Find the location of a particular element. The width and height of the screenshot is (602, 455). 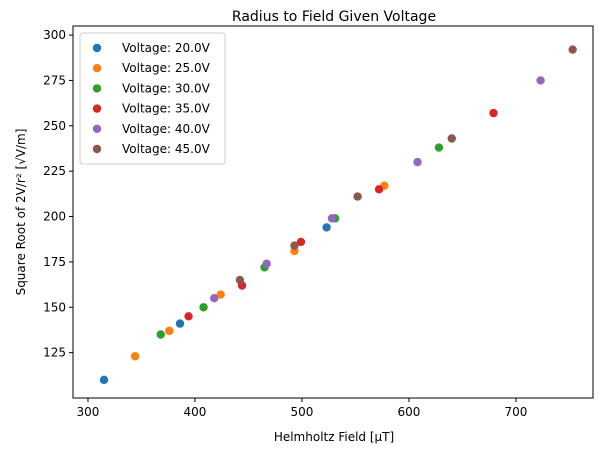

x-tick-label: 700 is located at coordinates (516, 412).